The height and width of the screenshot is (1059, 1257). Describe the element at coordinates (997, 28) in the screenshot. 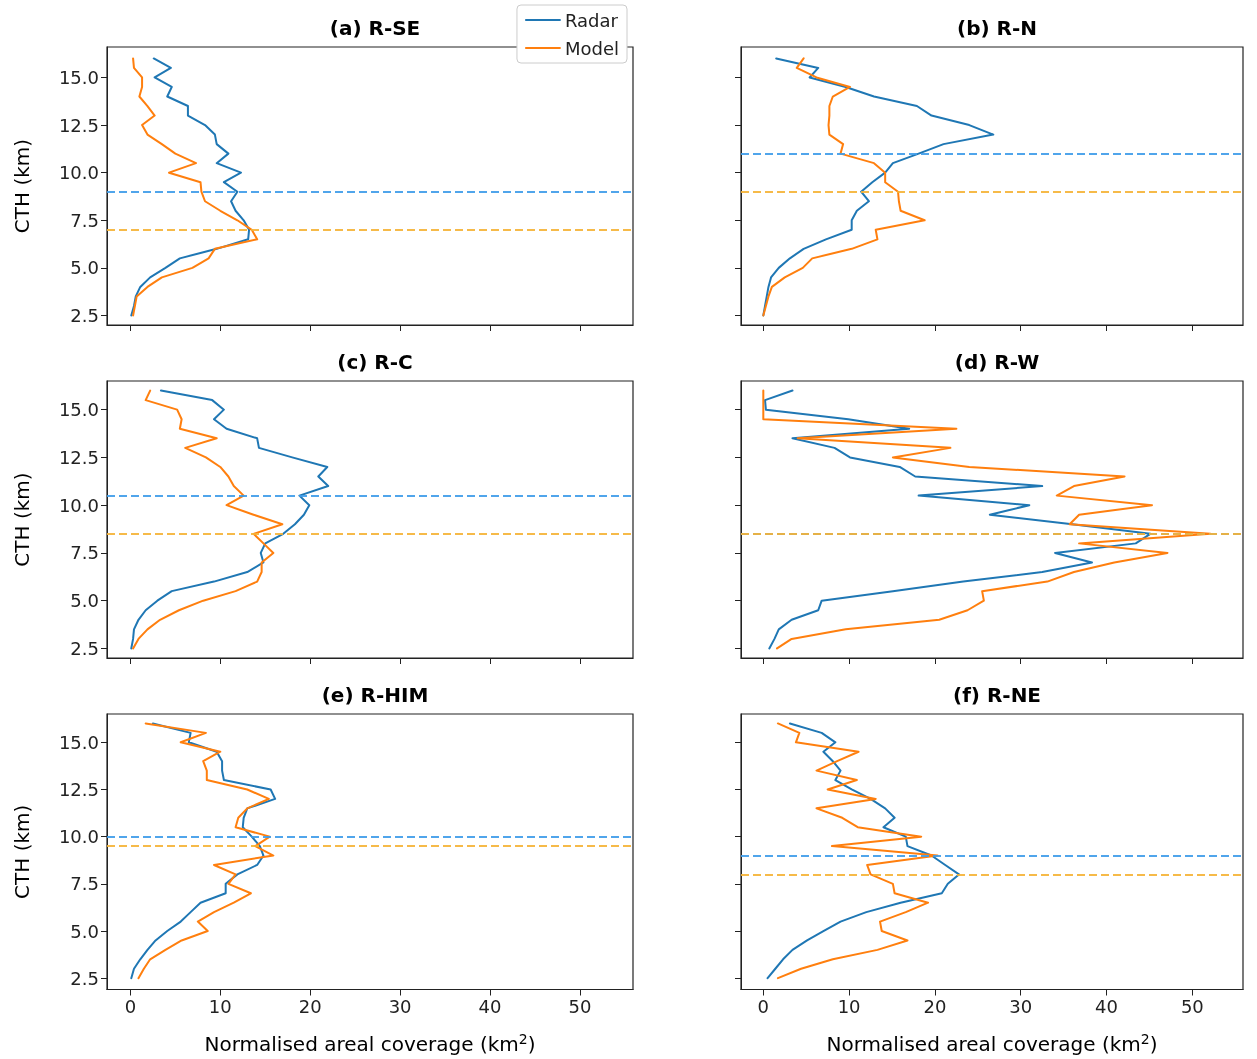

I see `chart-title: (b) R-N` at that location.